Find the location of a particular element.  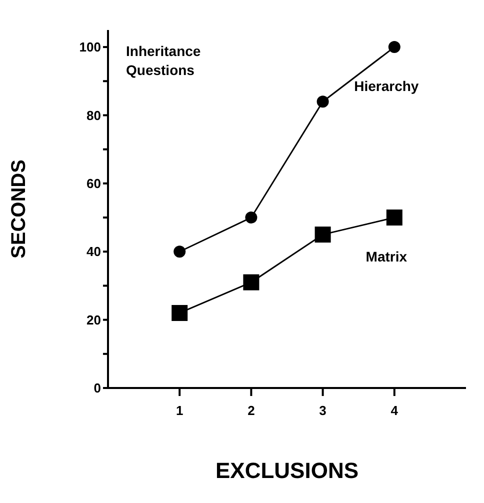

y-tick-label: 20 is located at coordinates (93, 320).